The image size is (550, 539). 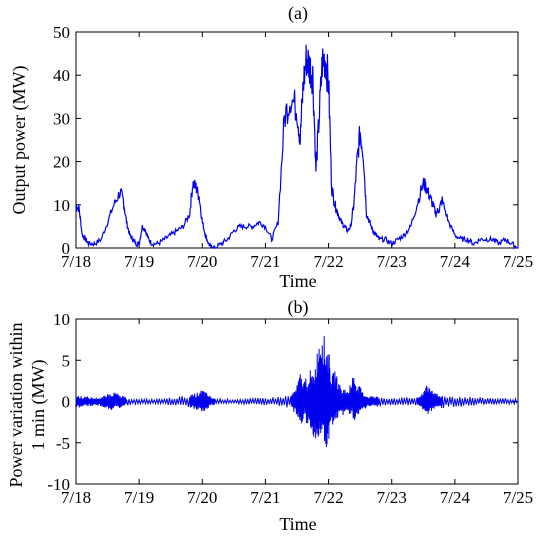 What do you see at coordinates (61, 162) in the screenshot?
I see `chart-a-y-tick-label: 20` at bounding box center [61, 162].